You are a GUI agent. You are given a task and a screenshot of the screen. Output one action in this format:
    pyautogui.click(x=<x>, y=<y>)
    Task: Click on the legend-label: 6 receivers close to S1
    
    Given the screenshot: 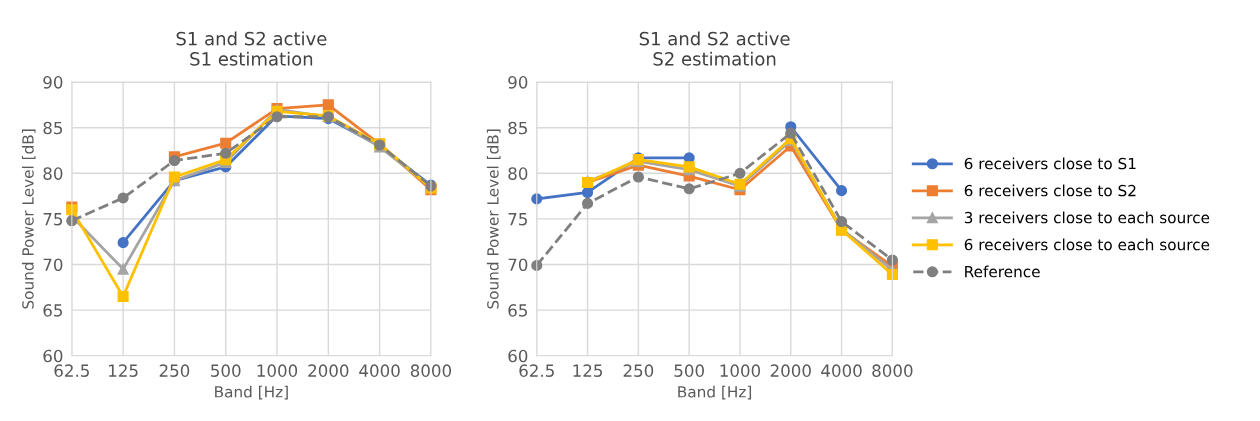 What is the action you would take?
    pyautogui.click(x=1050, y=163)
    